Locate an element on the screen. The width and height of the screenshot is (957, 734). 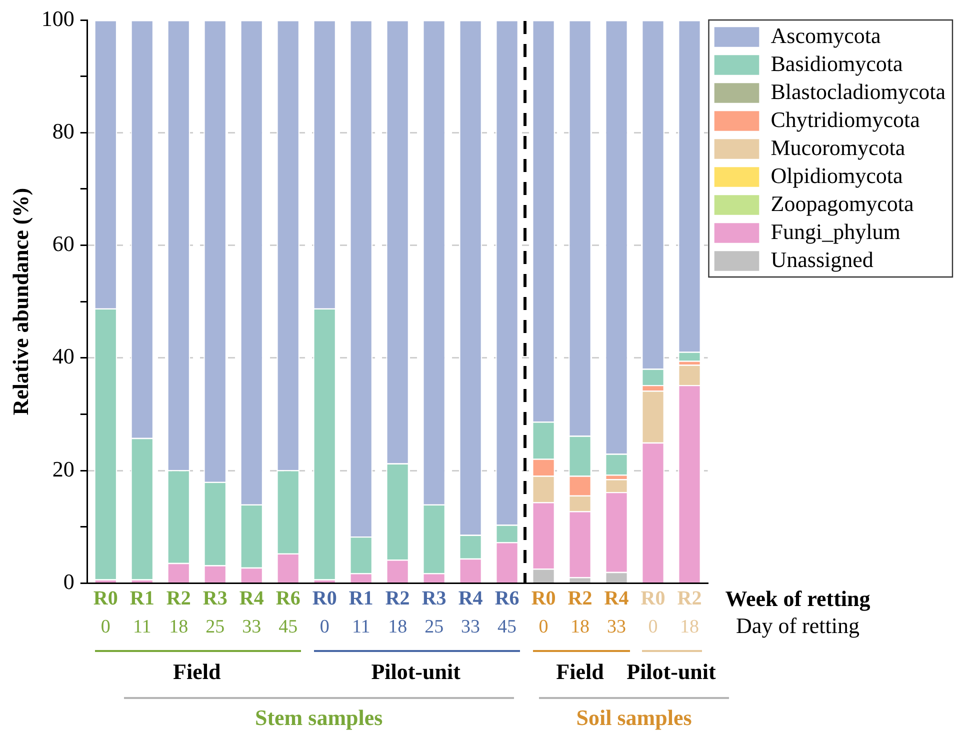
text: Week of retting is located at coordinates (797, 599).